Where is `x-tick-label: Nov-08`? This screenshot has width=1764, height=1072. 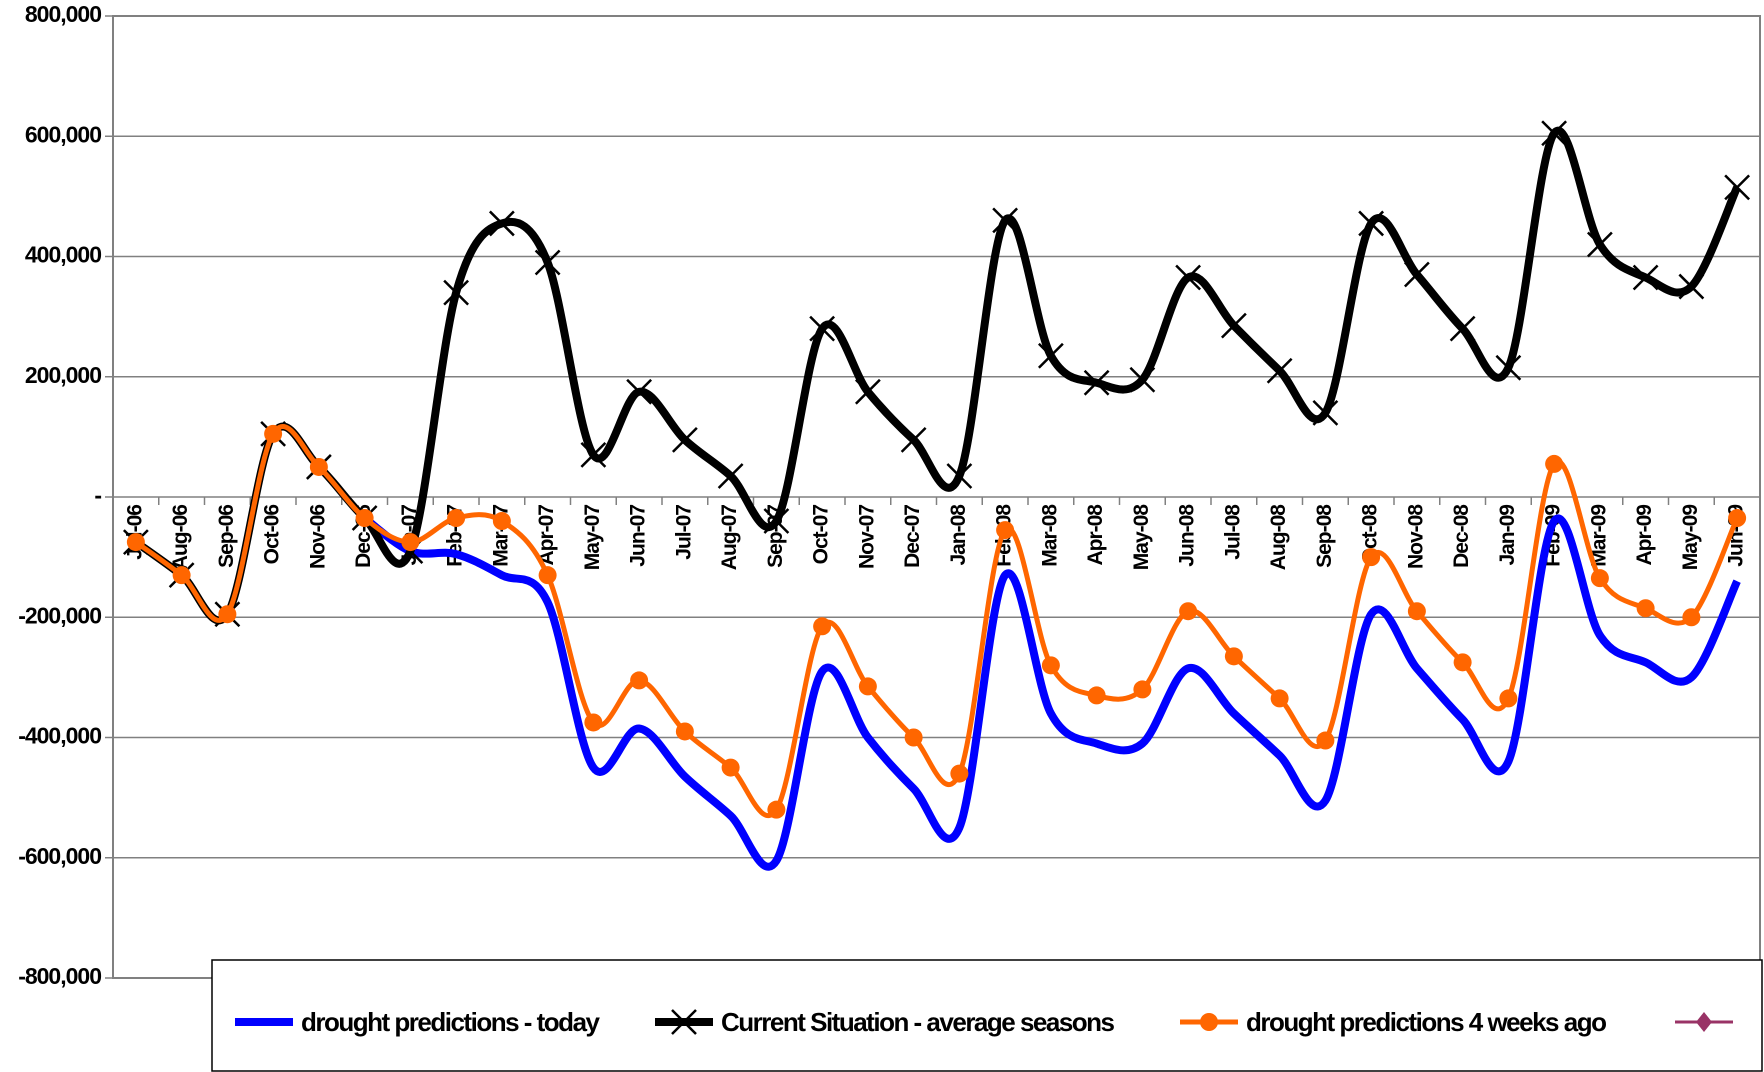 x-tick-label: Nov-08 is located at coordinates (1415, 536).